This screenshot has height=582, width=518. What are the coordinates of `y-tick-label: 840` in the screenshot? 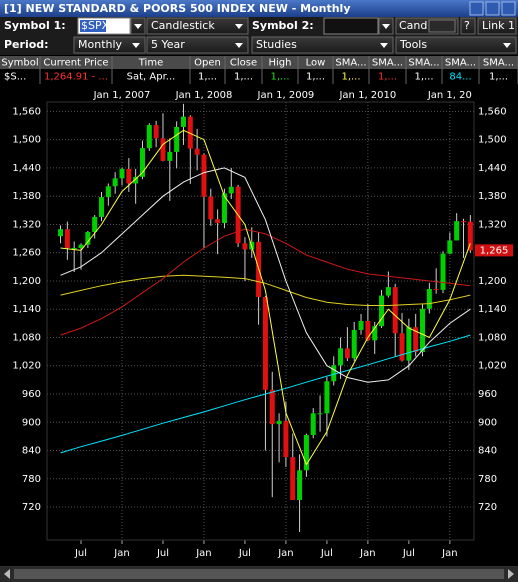 It's located at (487, 451).